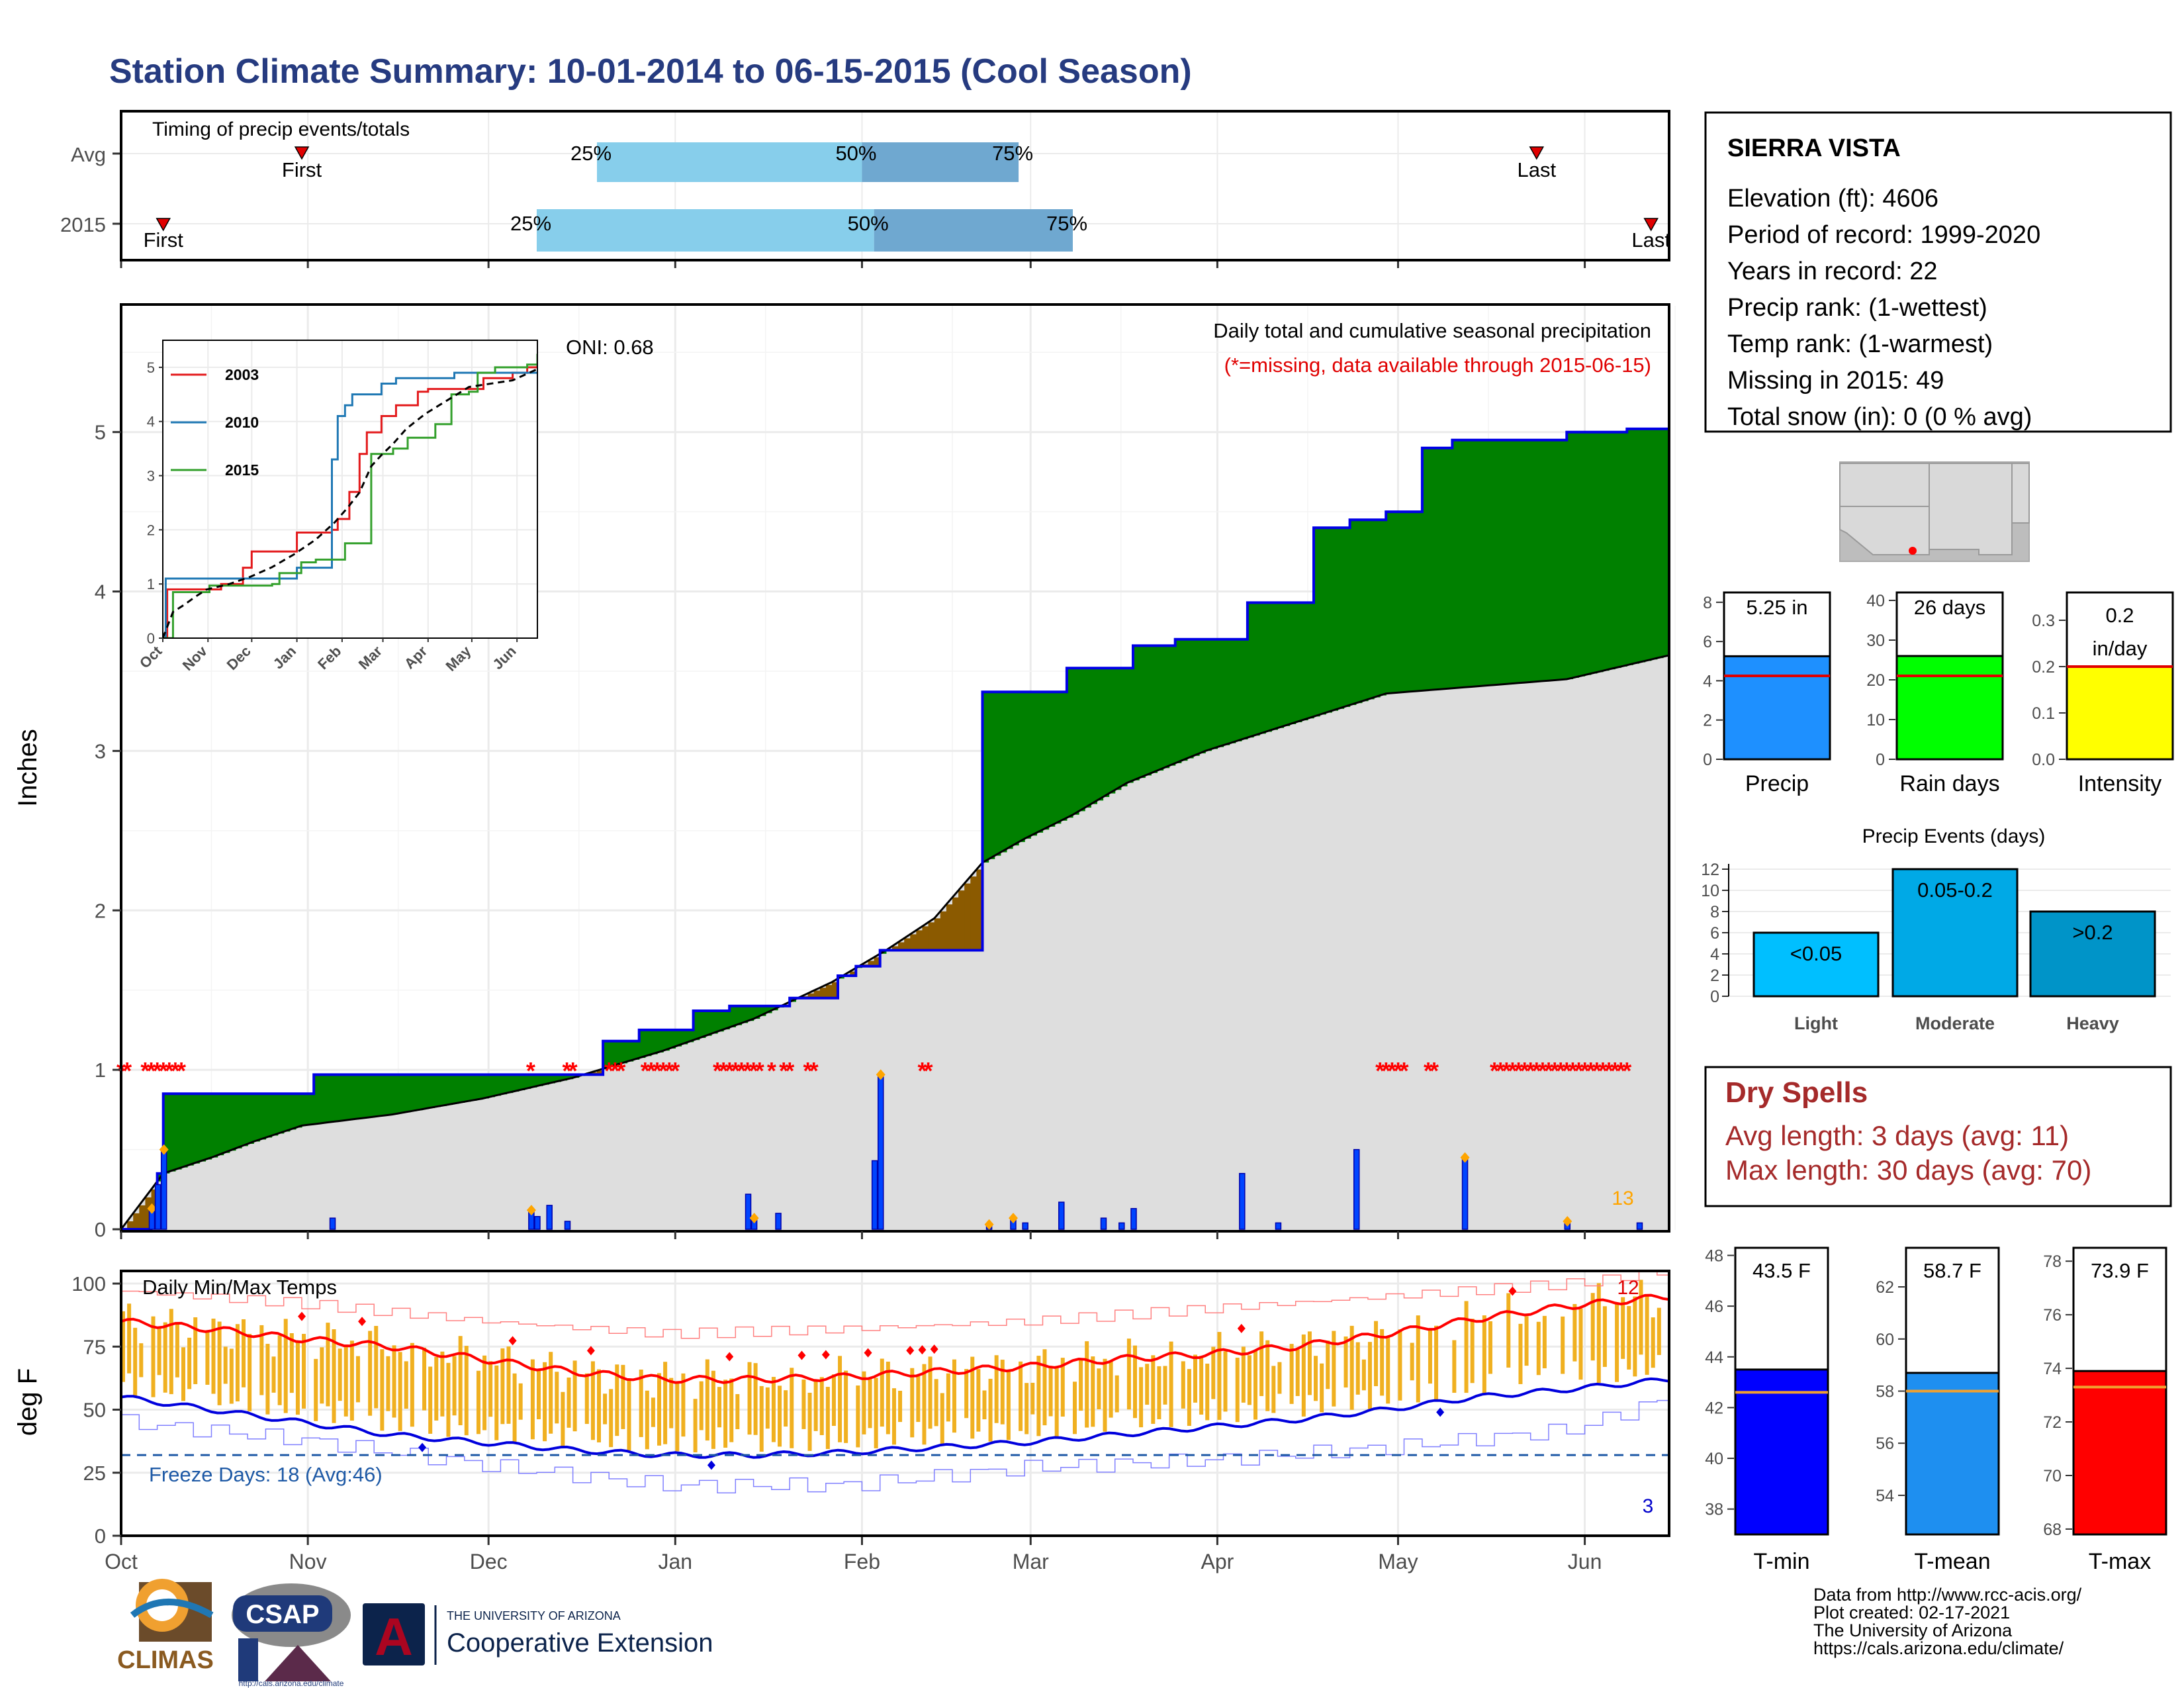  Describe the element at coordinates (1714, 1459) in the screenshot. I see `temp-bar-ytick-label: 40` at that location.